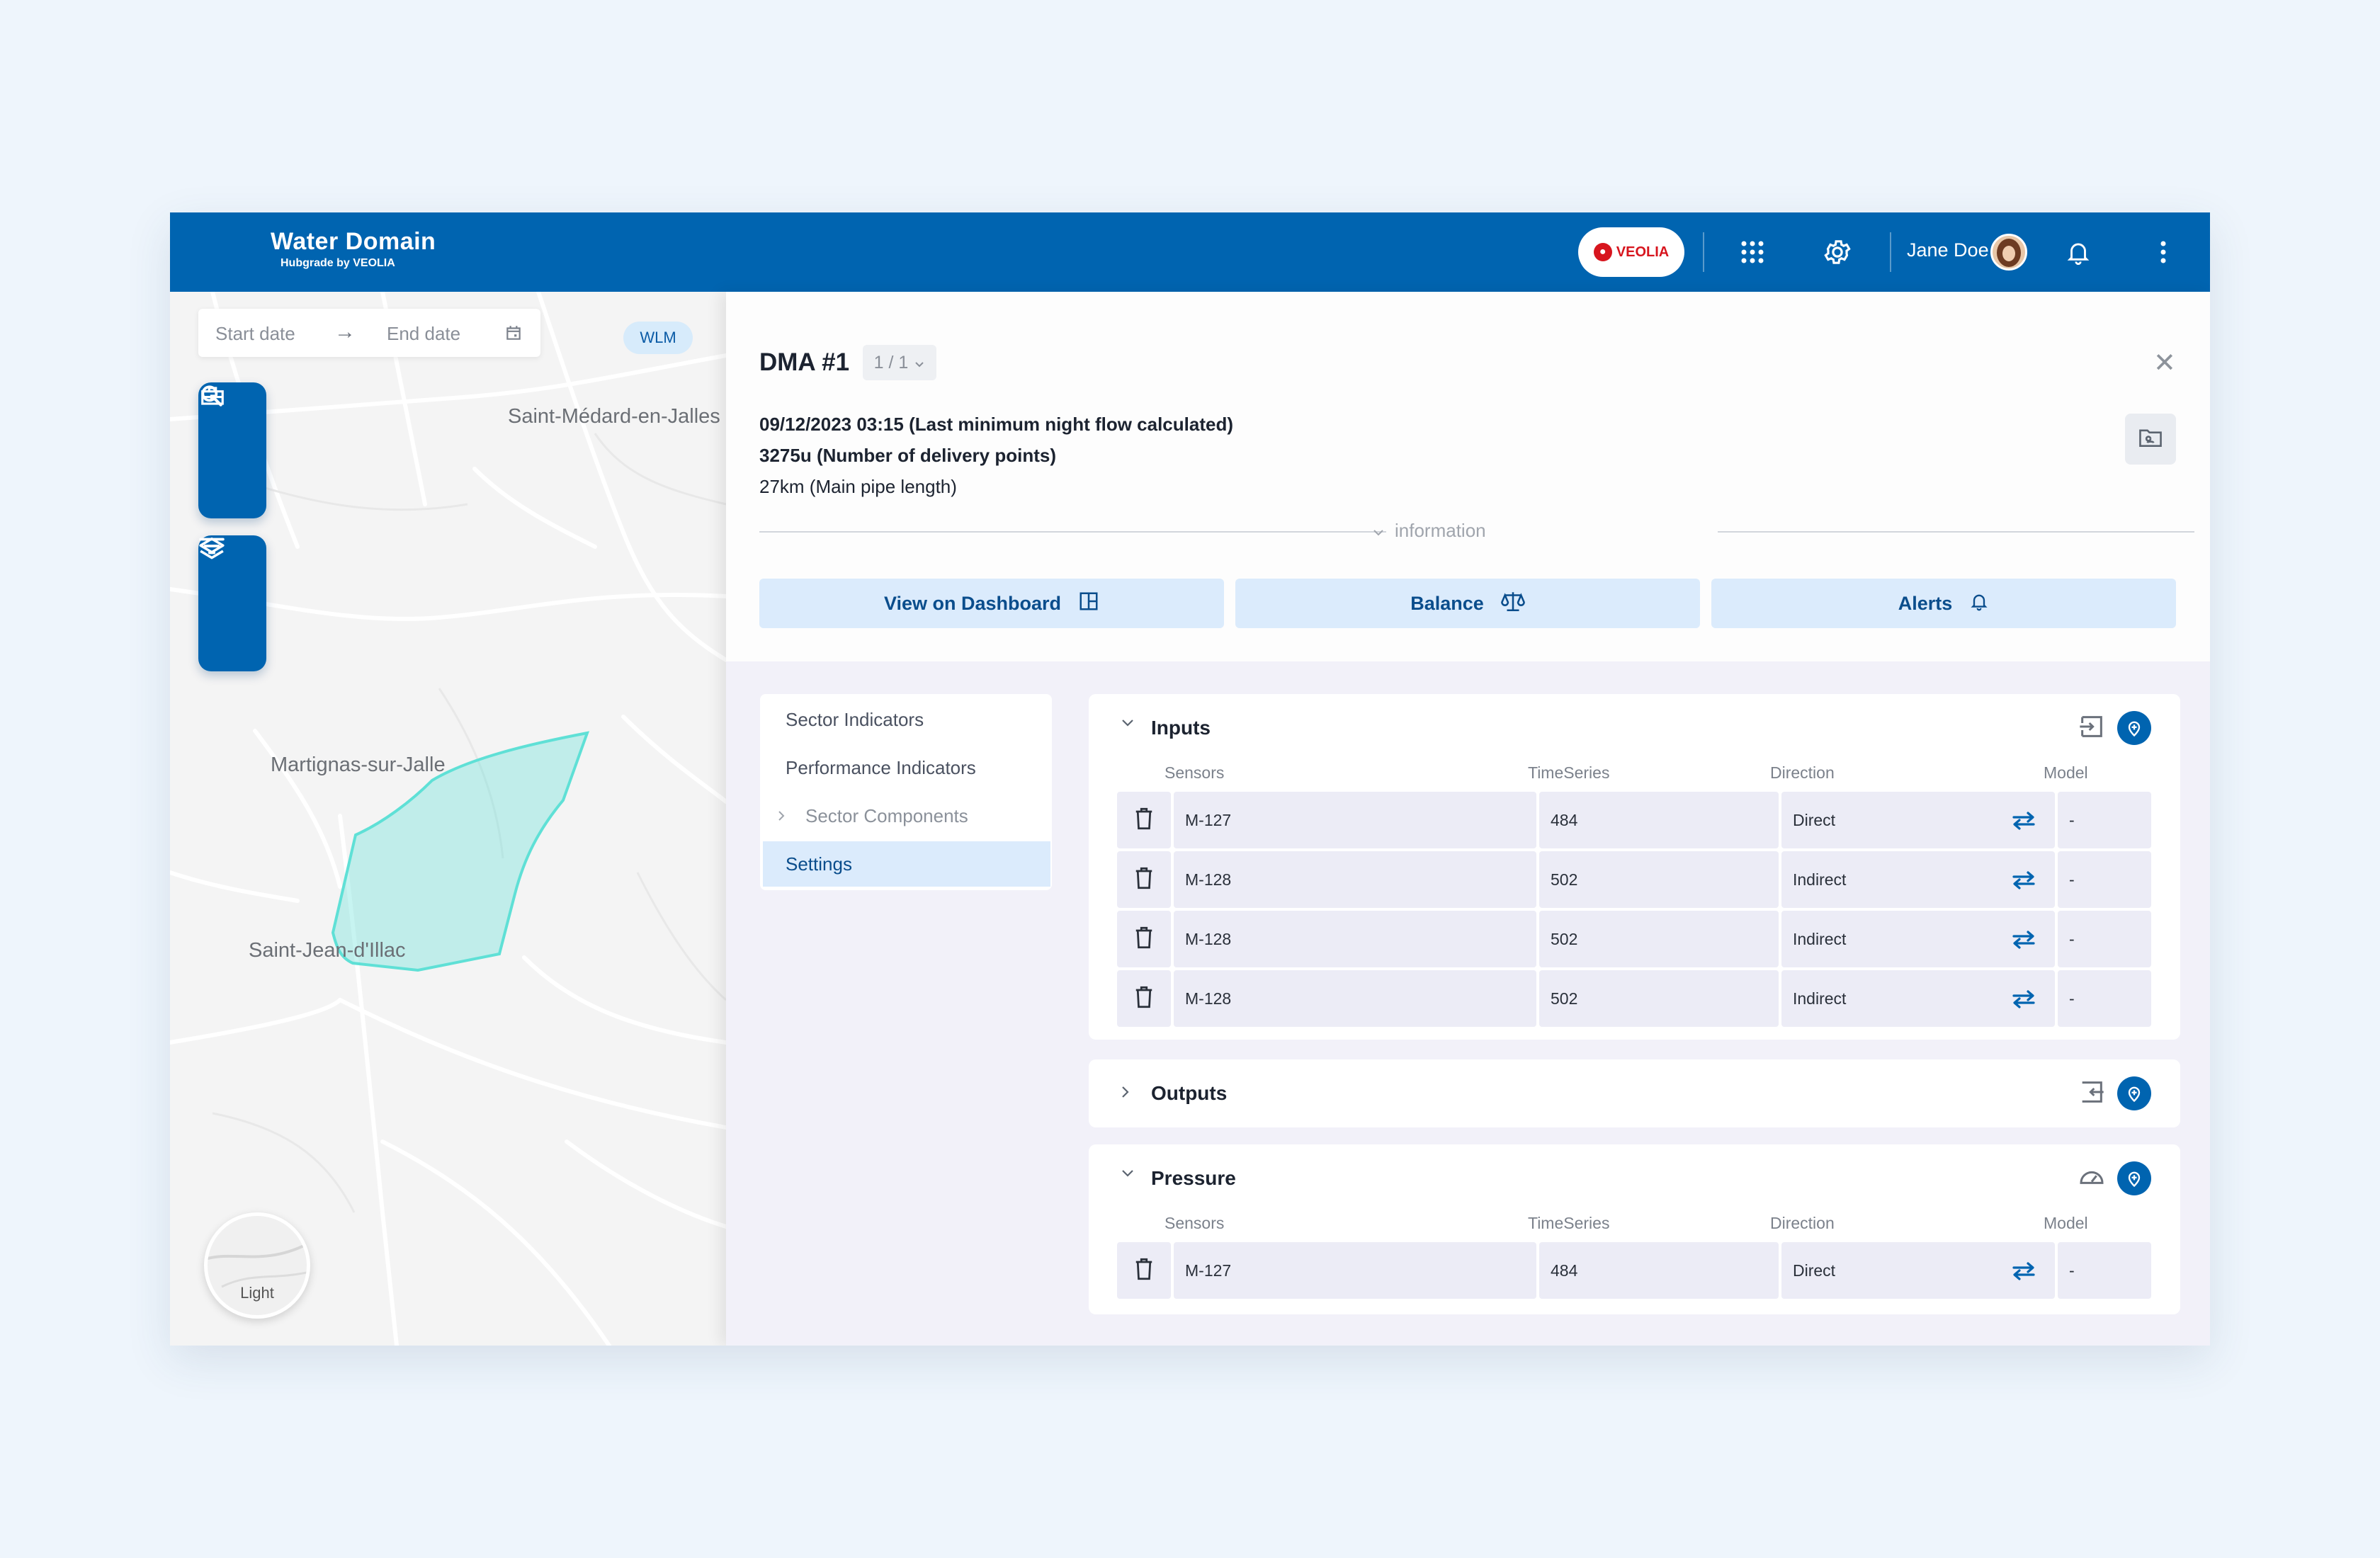  What do you see at coordinates (906, 864) in the screenshot?
I see `nav-settings: Settings` at bounding box center [906, 864].